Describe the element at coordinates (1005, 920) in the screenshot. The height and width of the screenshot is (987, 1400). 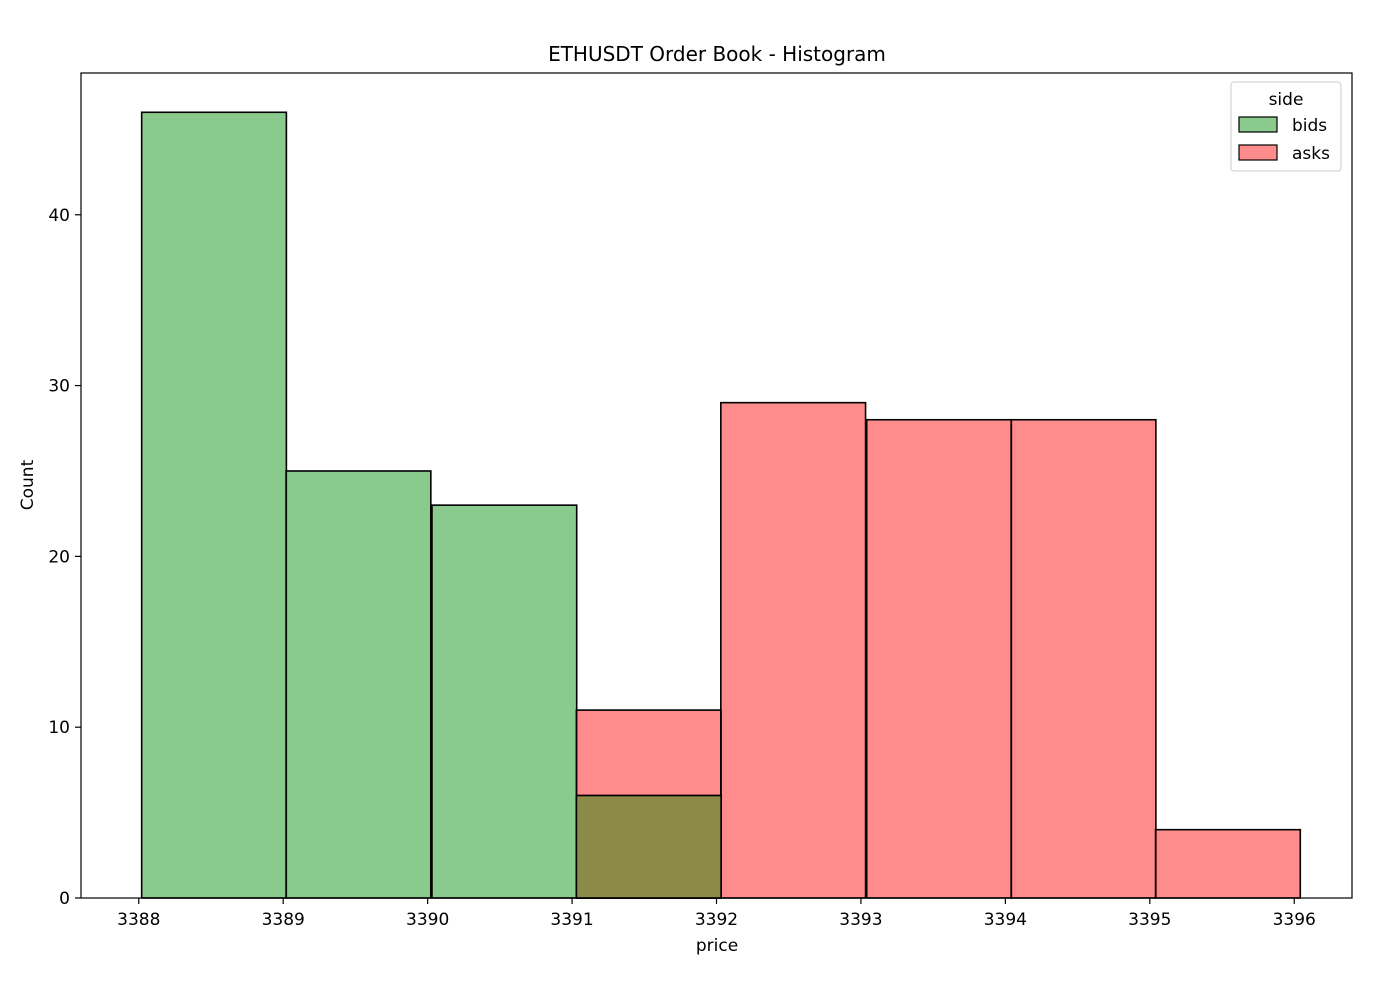
I see `x-tick-label-6: 3394` at that location.